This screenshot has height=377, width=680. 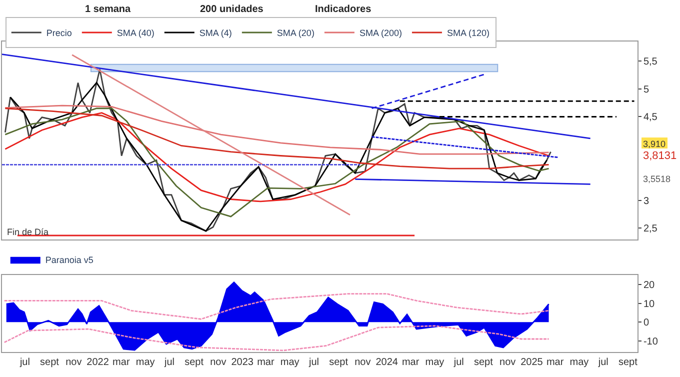 What do you see at coordinates (650, 118) in the screenshot?
I see `y-tick-label: 4,5` at bounding box center [650, 118].